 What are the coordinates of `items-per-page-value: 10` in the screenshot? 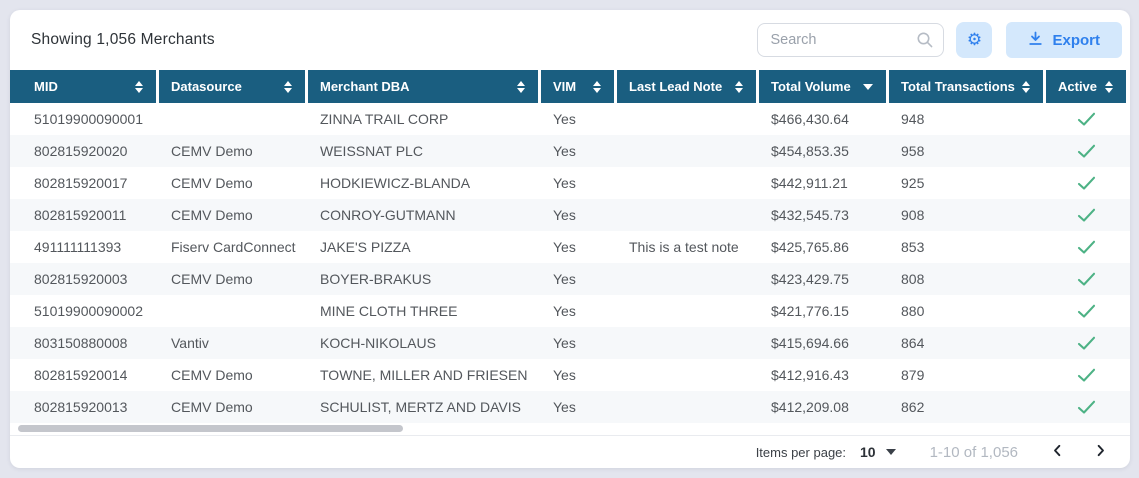 It's located at (868, 452).